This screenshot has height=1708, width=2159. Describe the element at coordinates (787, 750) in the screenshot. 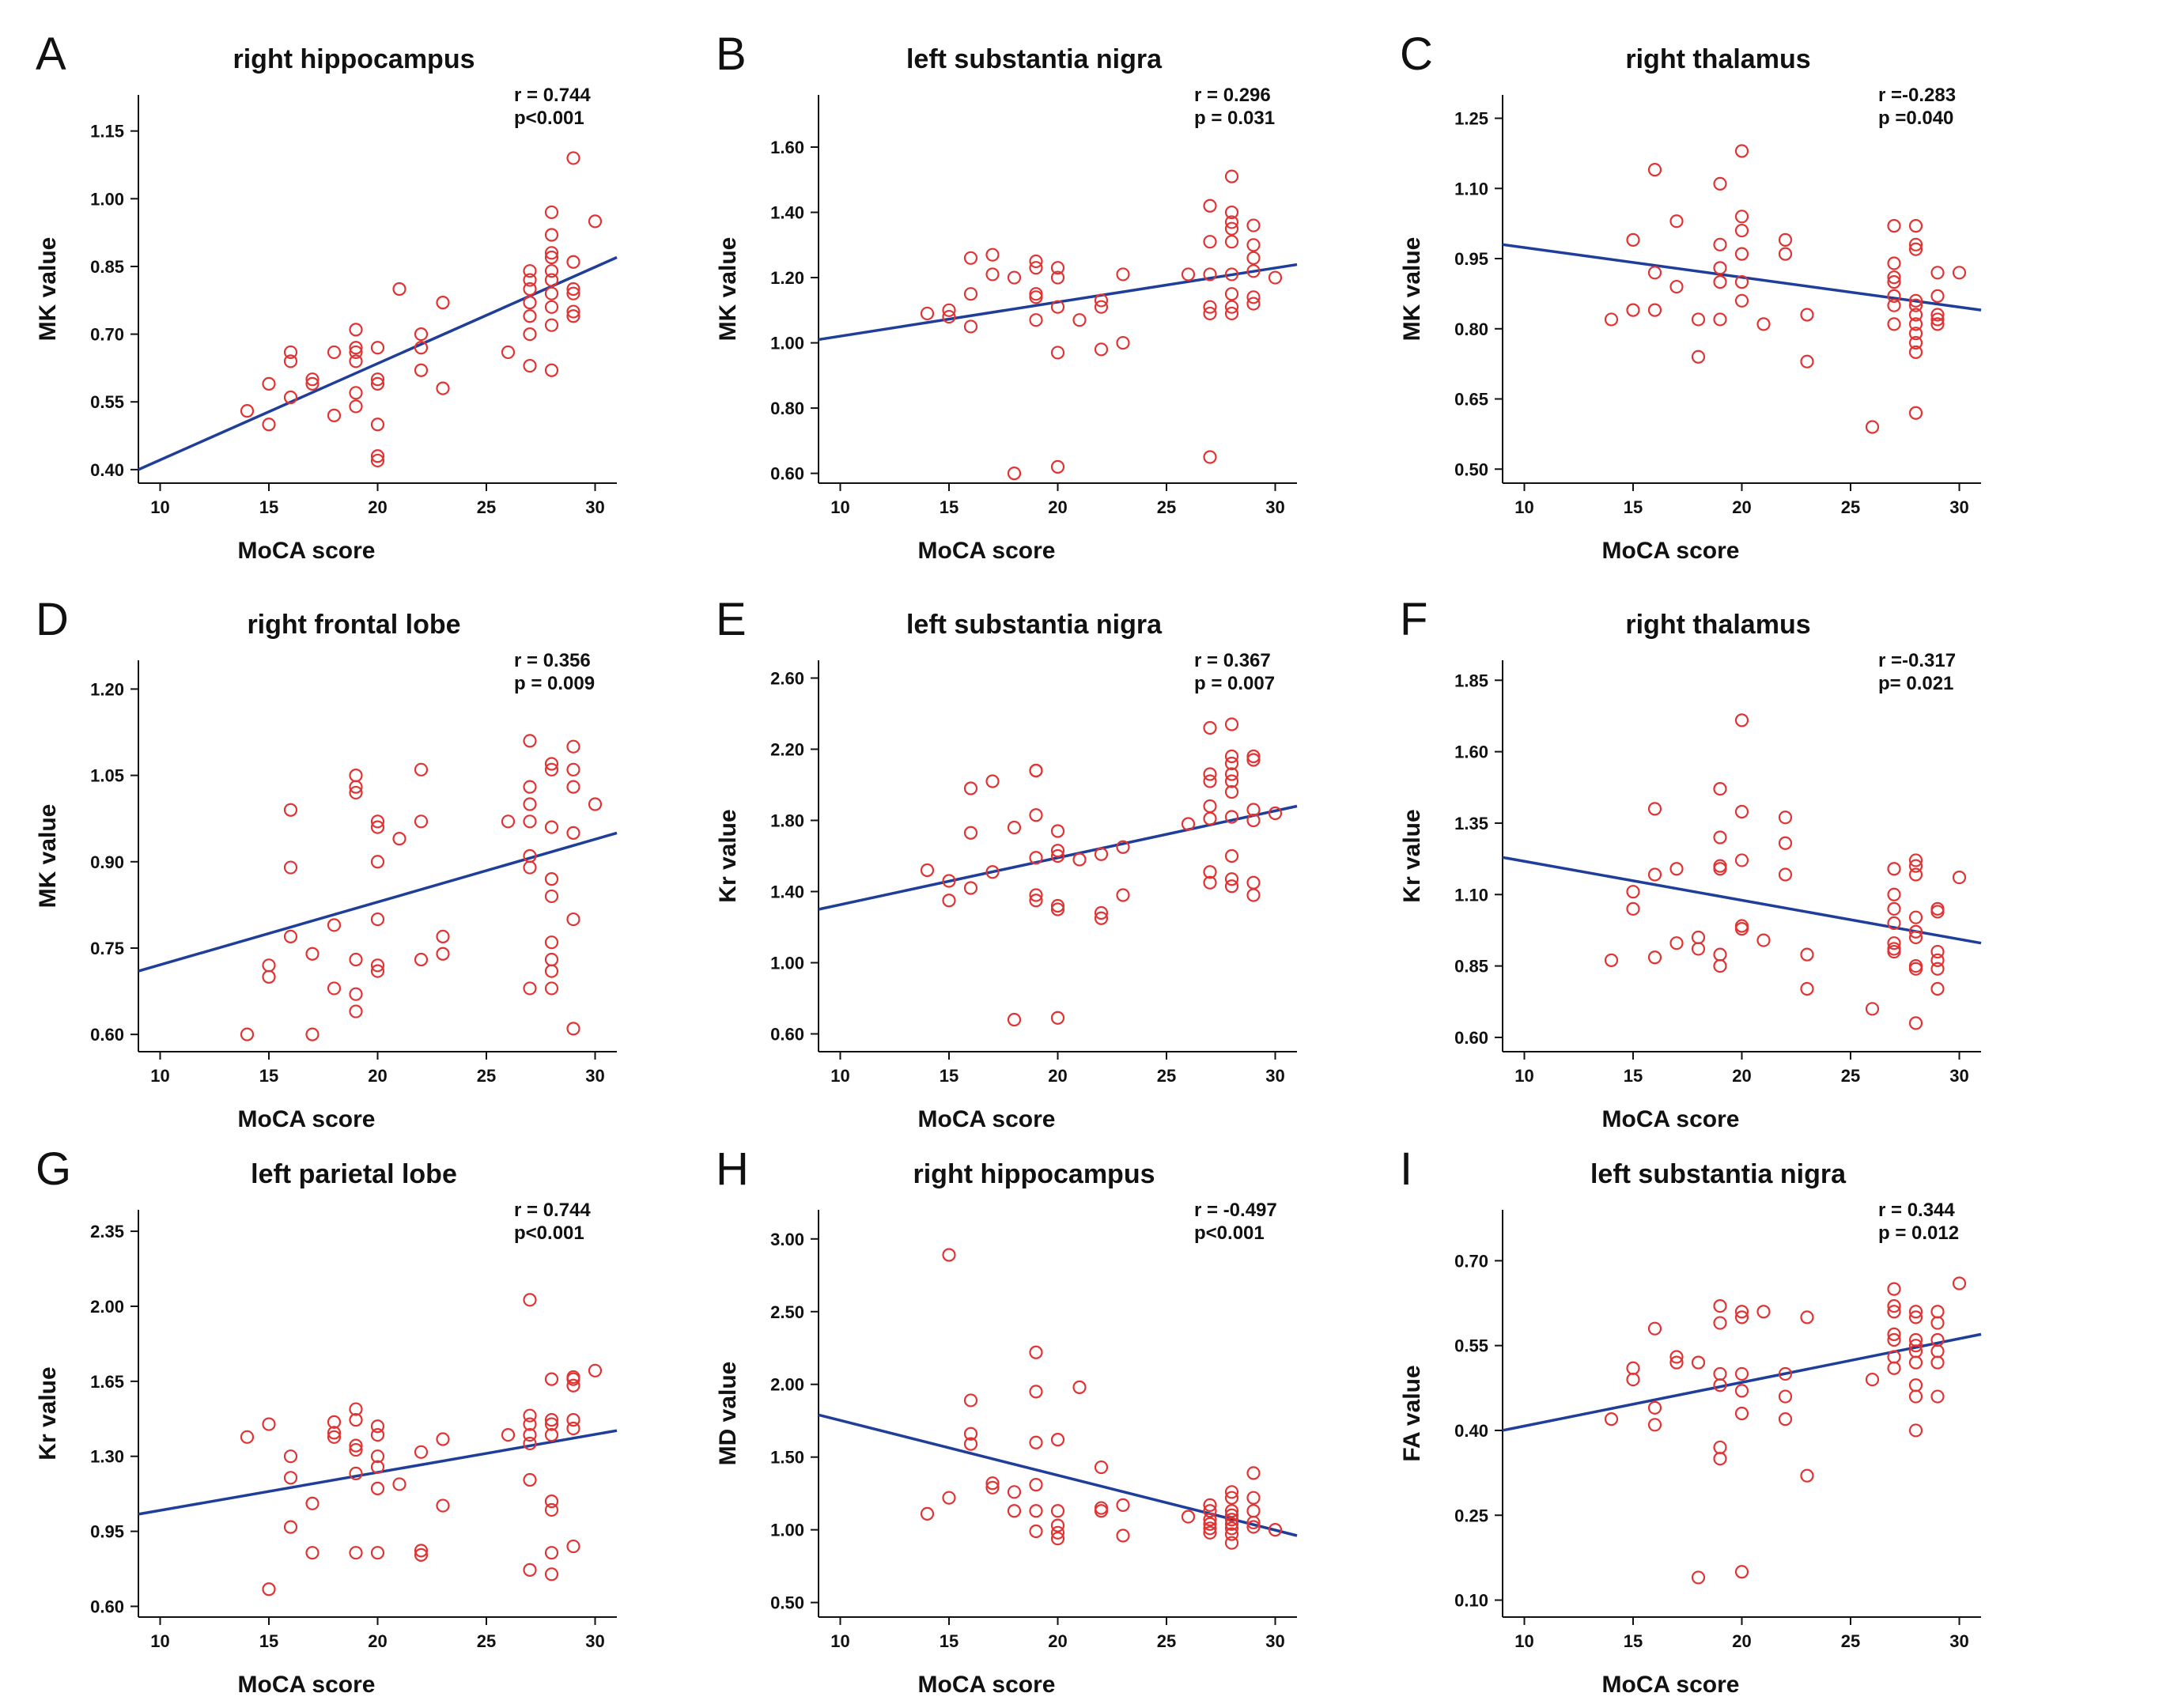

I see `y-tick-label: 2.20` at that location.